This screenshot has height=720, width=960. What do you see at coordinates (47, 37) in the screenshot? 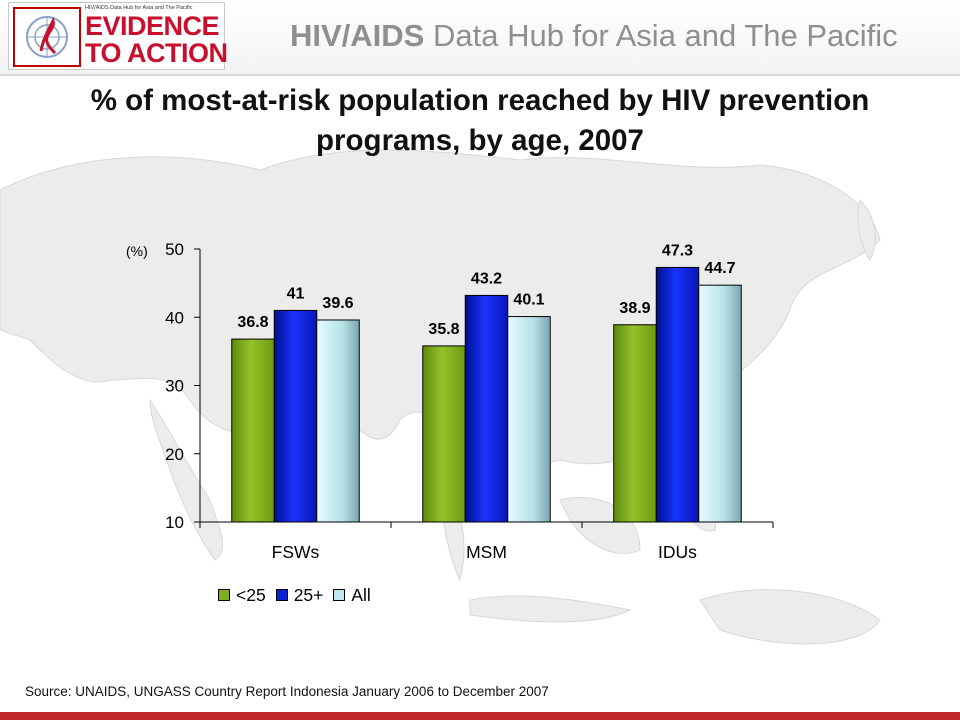
I see `un-emblem-icon` at bounding box center [47, 37].